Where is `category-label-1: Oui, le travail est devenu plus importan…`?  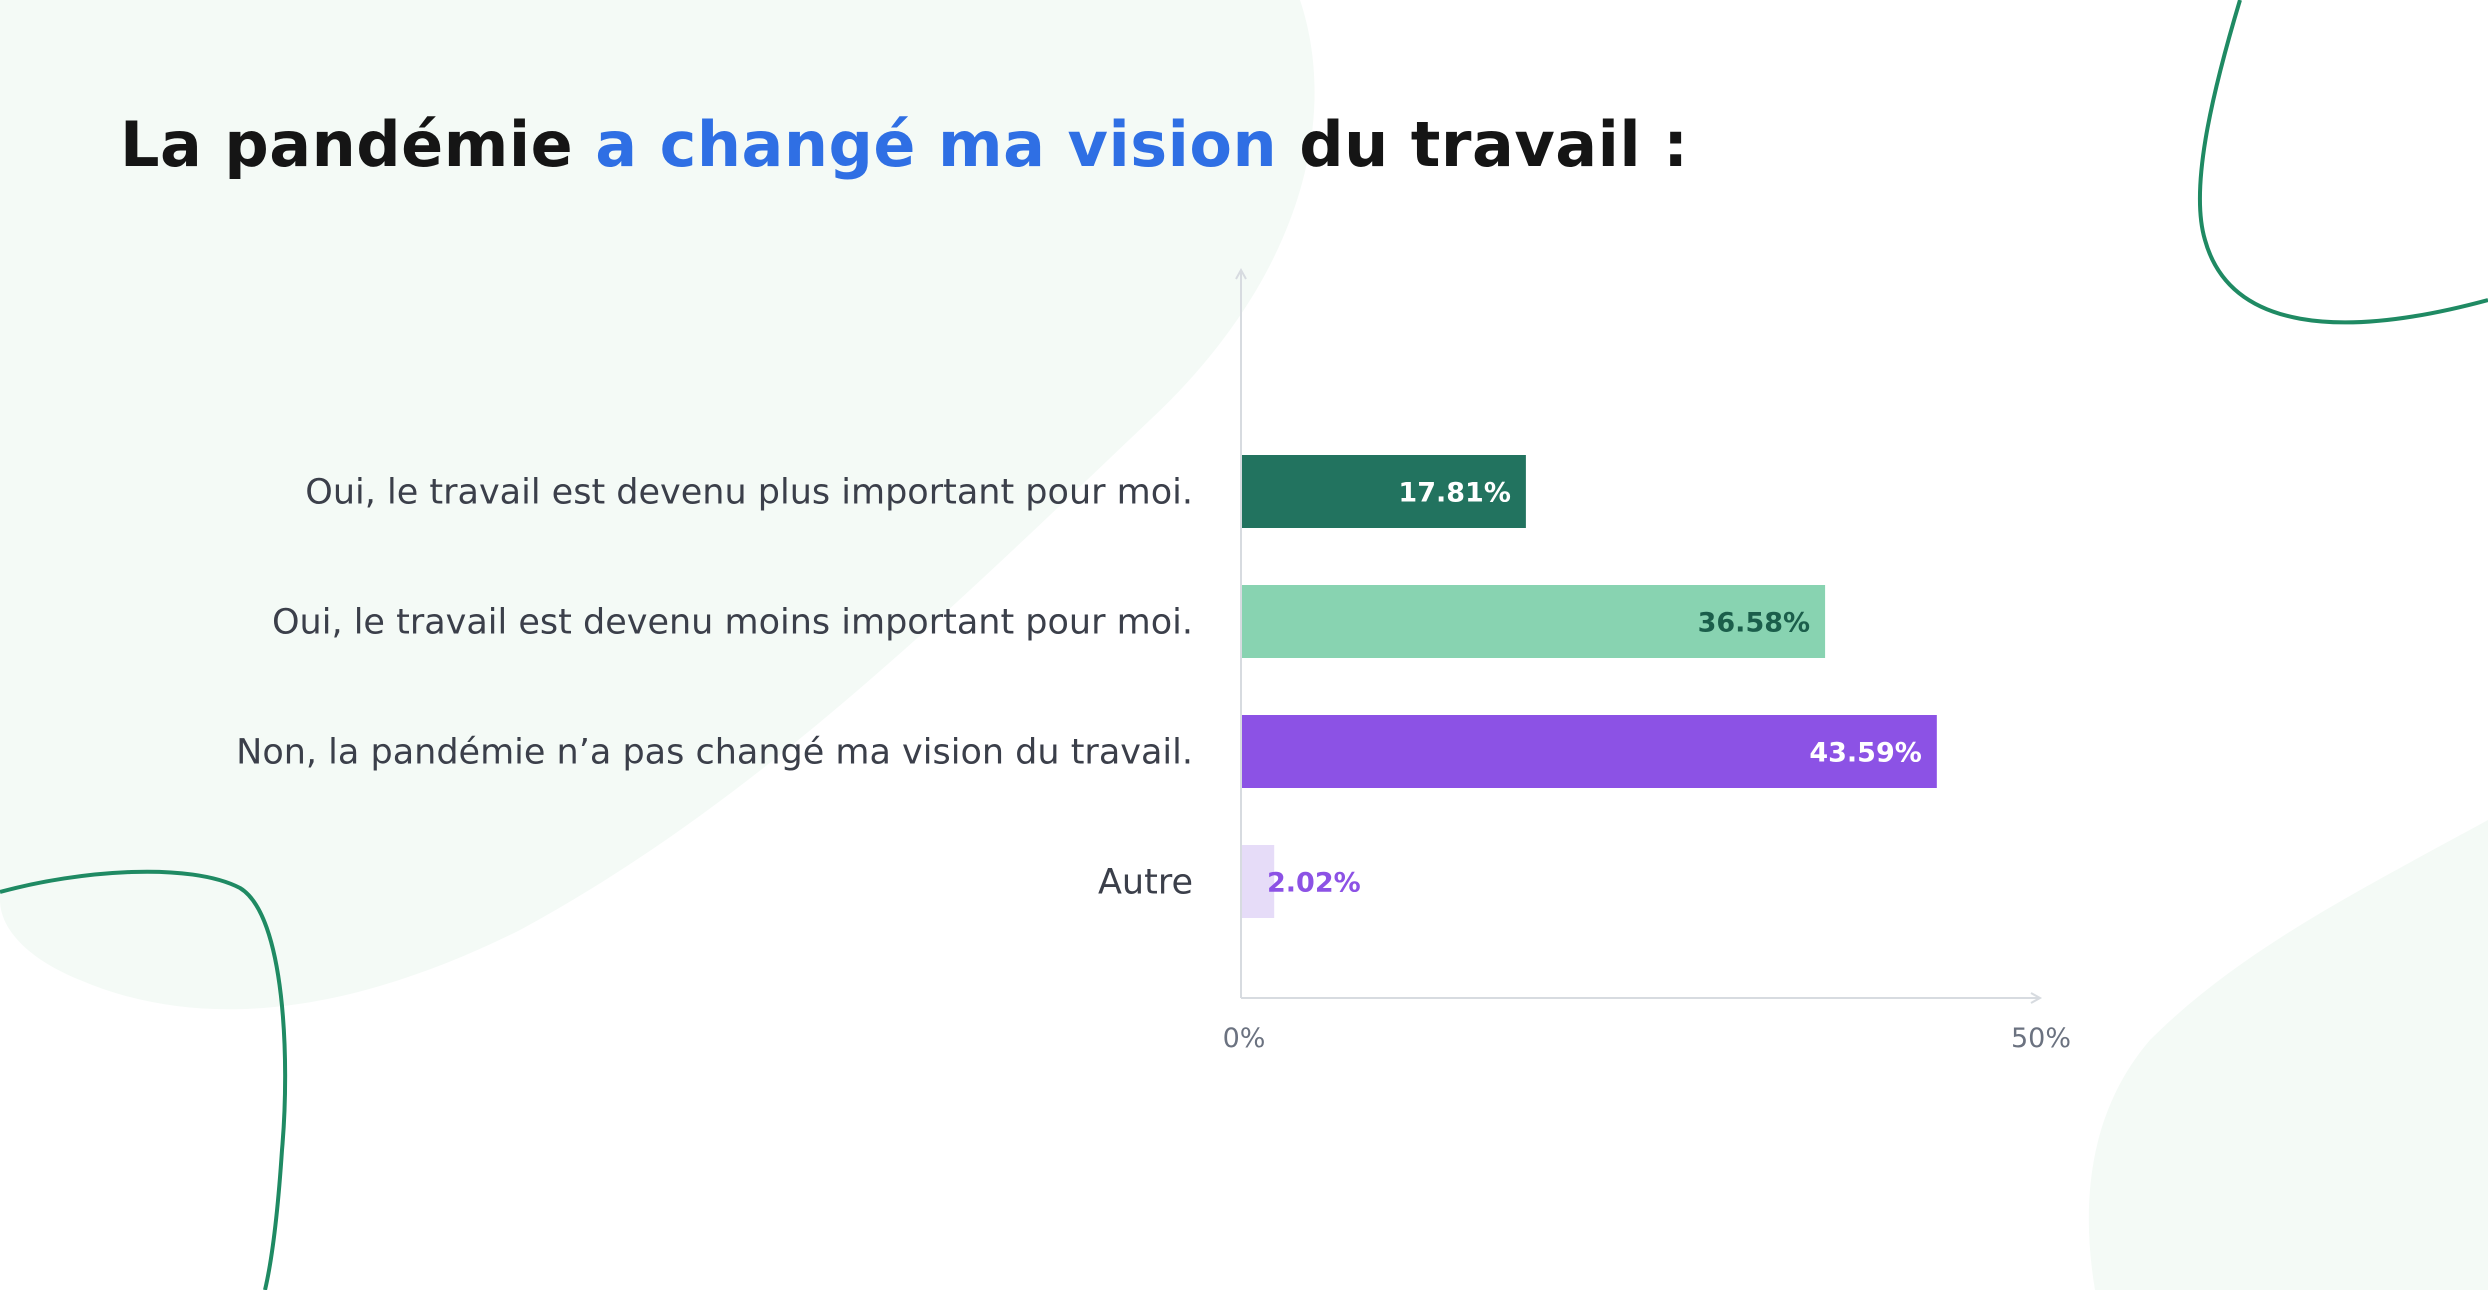
category-label-1: Oui, le travail est devenu plus importan… is located at coordinates (749, 493).